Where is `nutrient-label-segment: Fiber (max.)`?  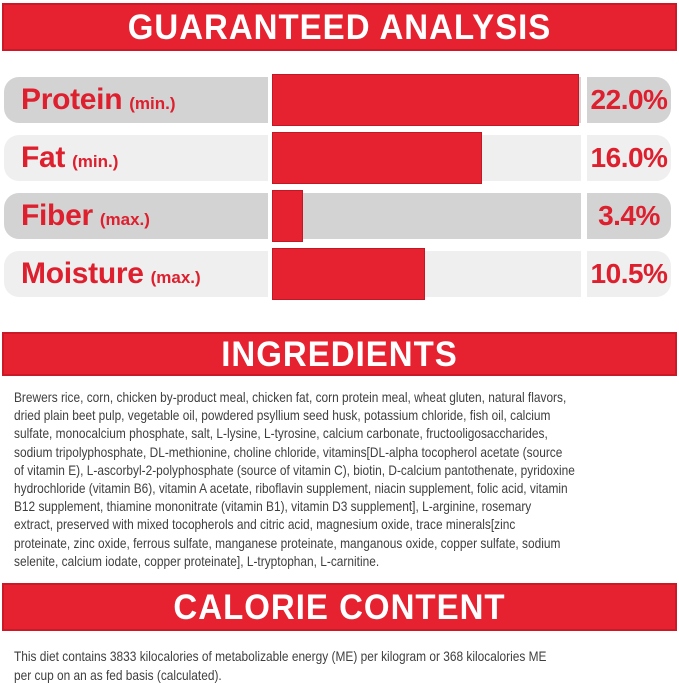
nutrient-label-segment: Fiber (max.) is located at coordinates (136, 216).